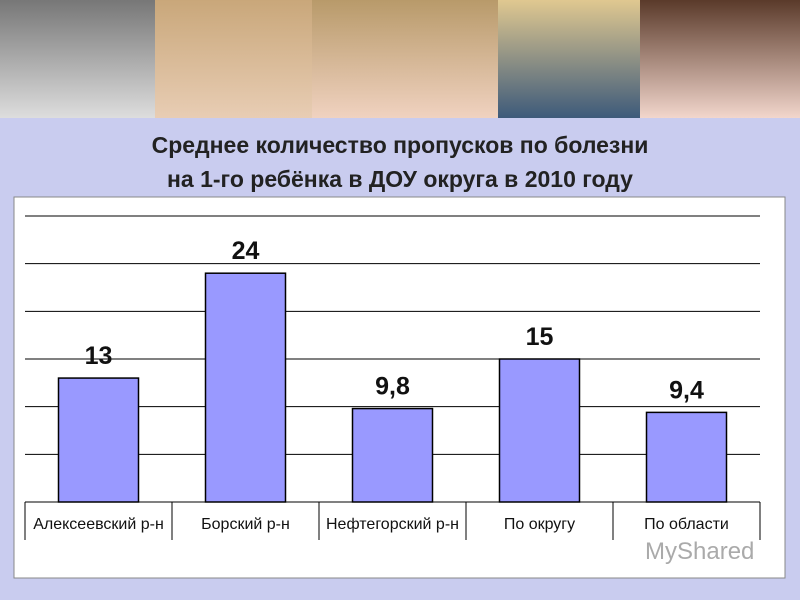 The height and width of the screenshot is (600, 800). Describe the element at coordinates (686, 524) in the screenshot. I see `x-tick-label: По области` at that location.